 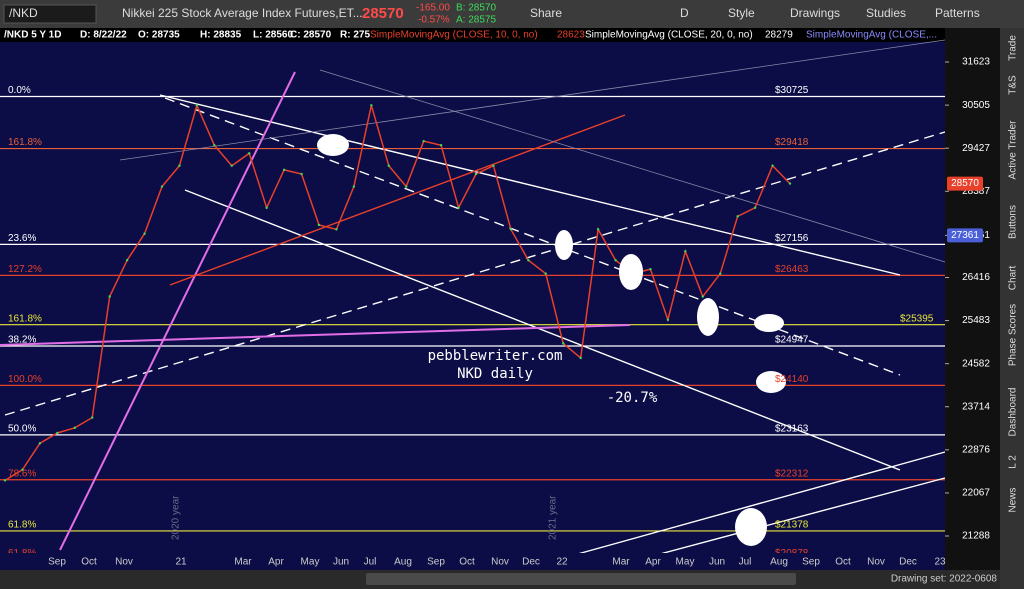 What do you see at coordinates (22, 525) in the screenshot?
I see `level-label: 61.8%` at bounding box center [22, 525].